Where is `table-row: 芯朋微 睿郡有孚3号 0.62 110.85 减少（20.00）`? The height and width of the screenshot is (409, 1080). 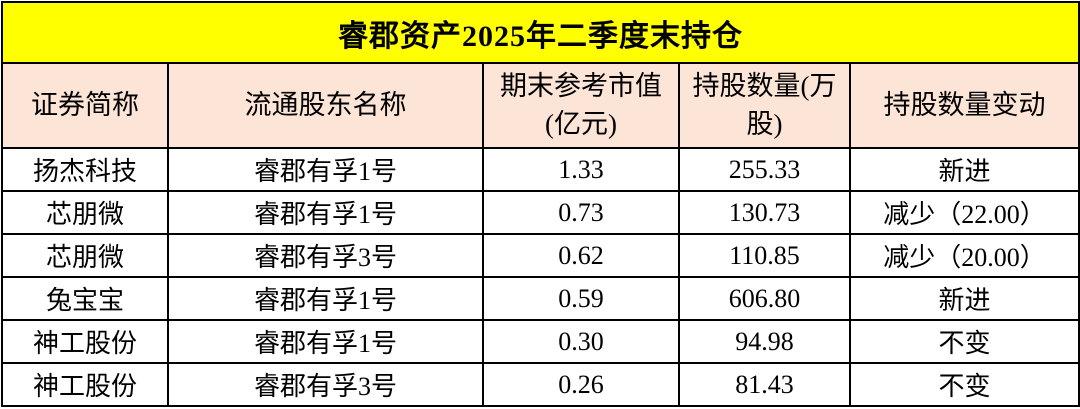 table-row: 芯朋微 睿郡有孚3号 0.62 110.85 减少（20.00） is located at coordinates (540, 255).